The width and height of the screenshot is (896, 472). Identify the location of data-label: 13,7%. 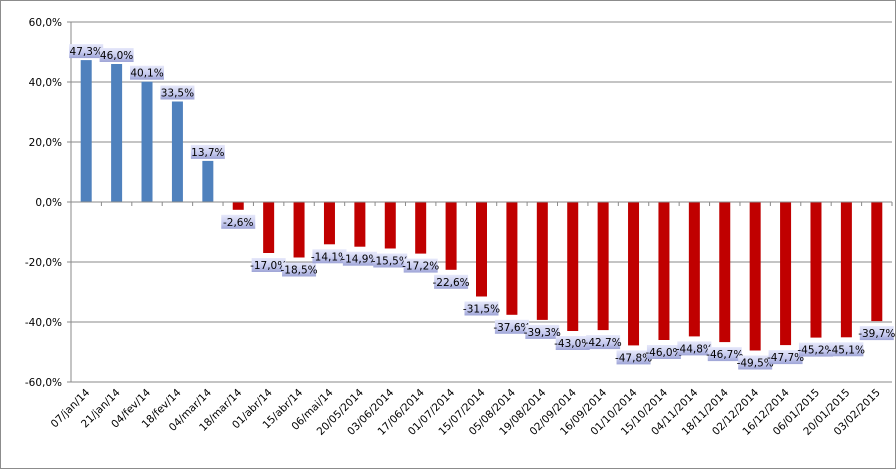
(207, 153).